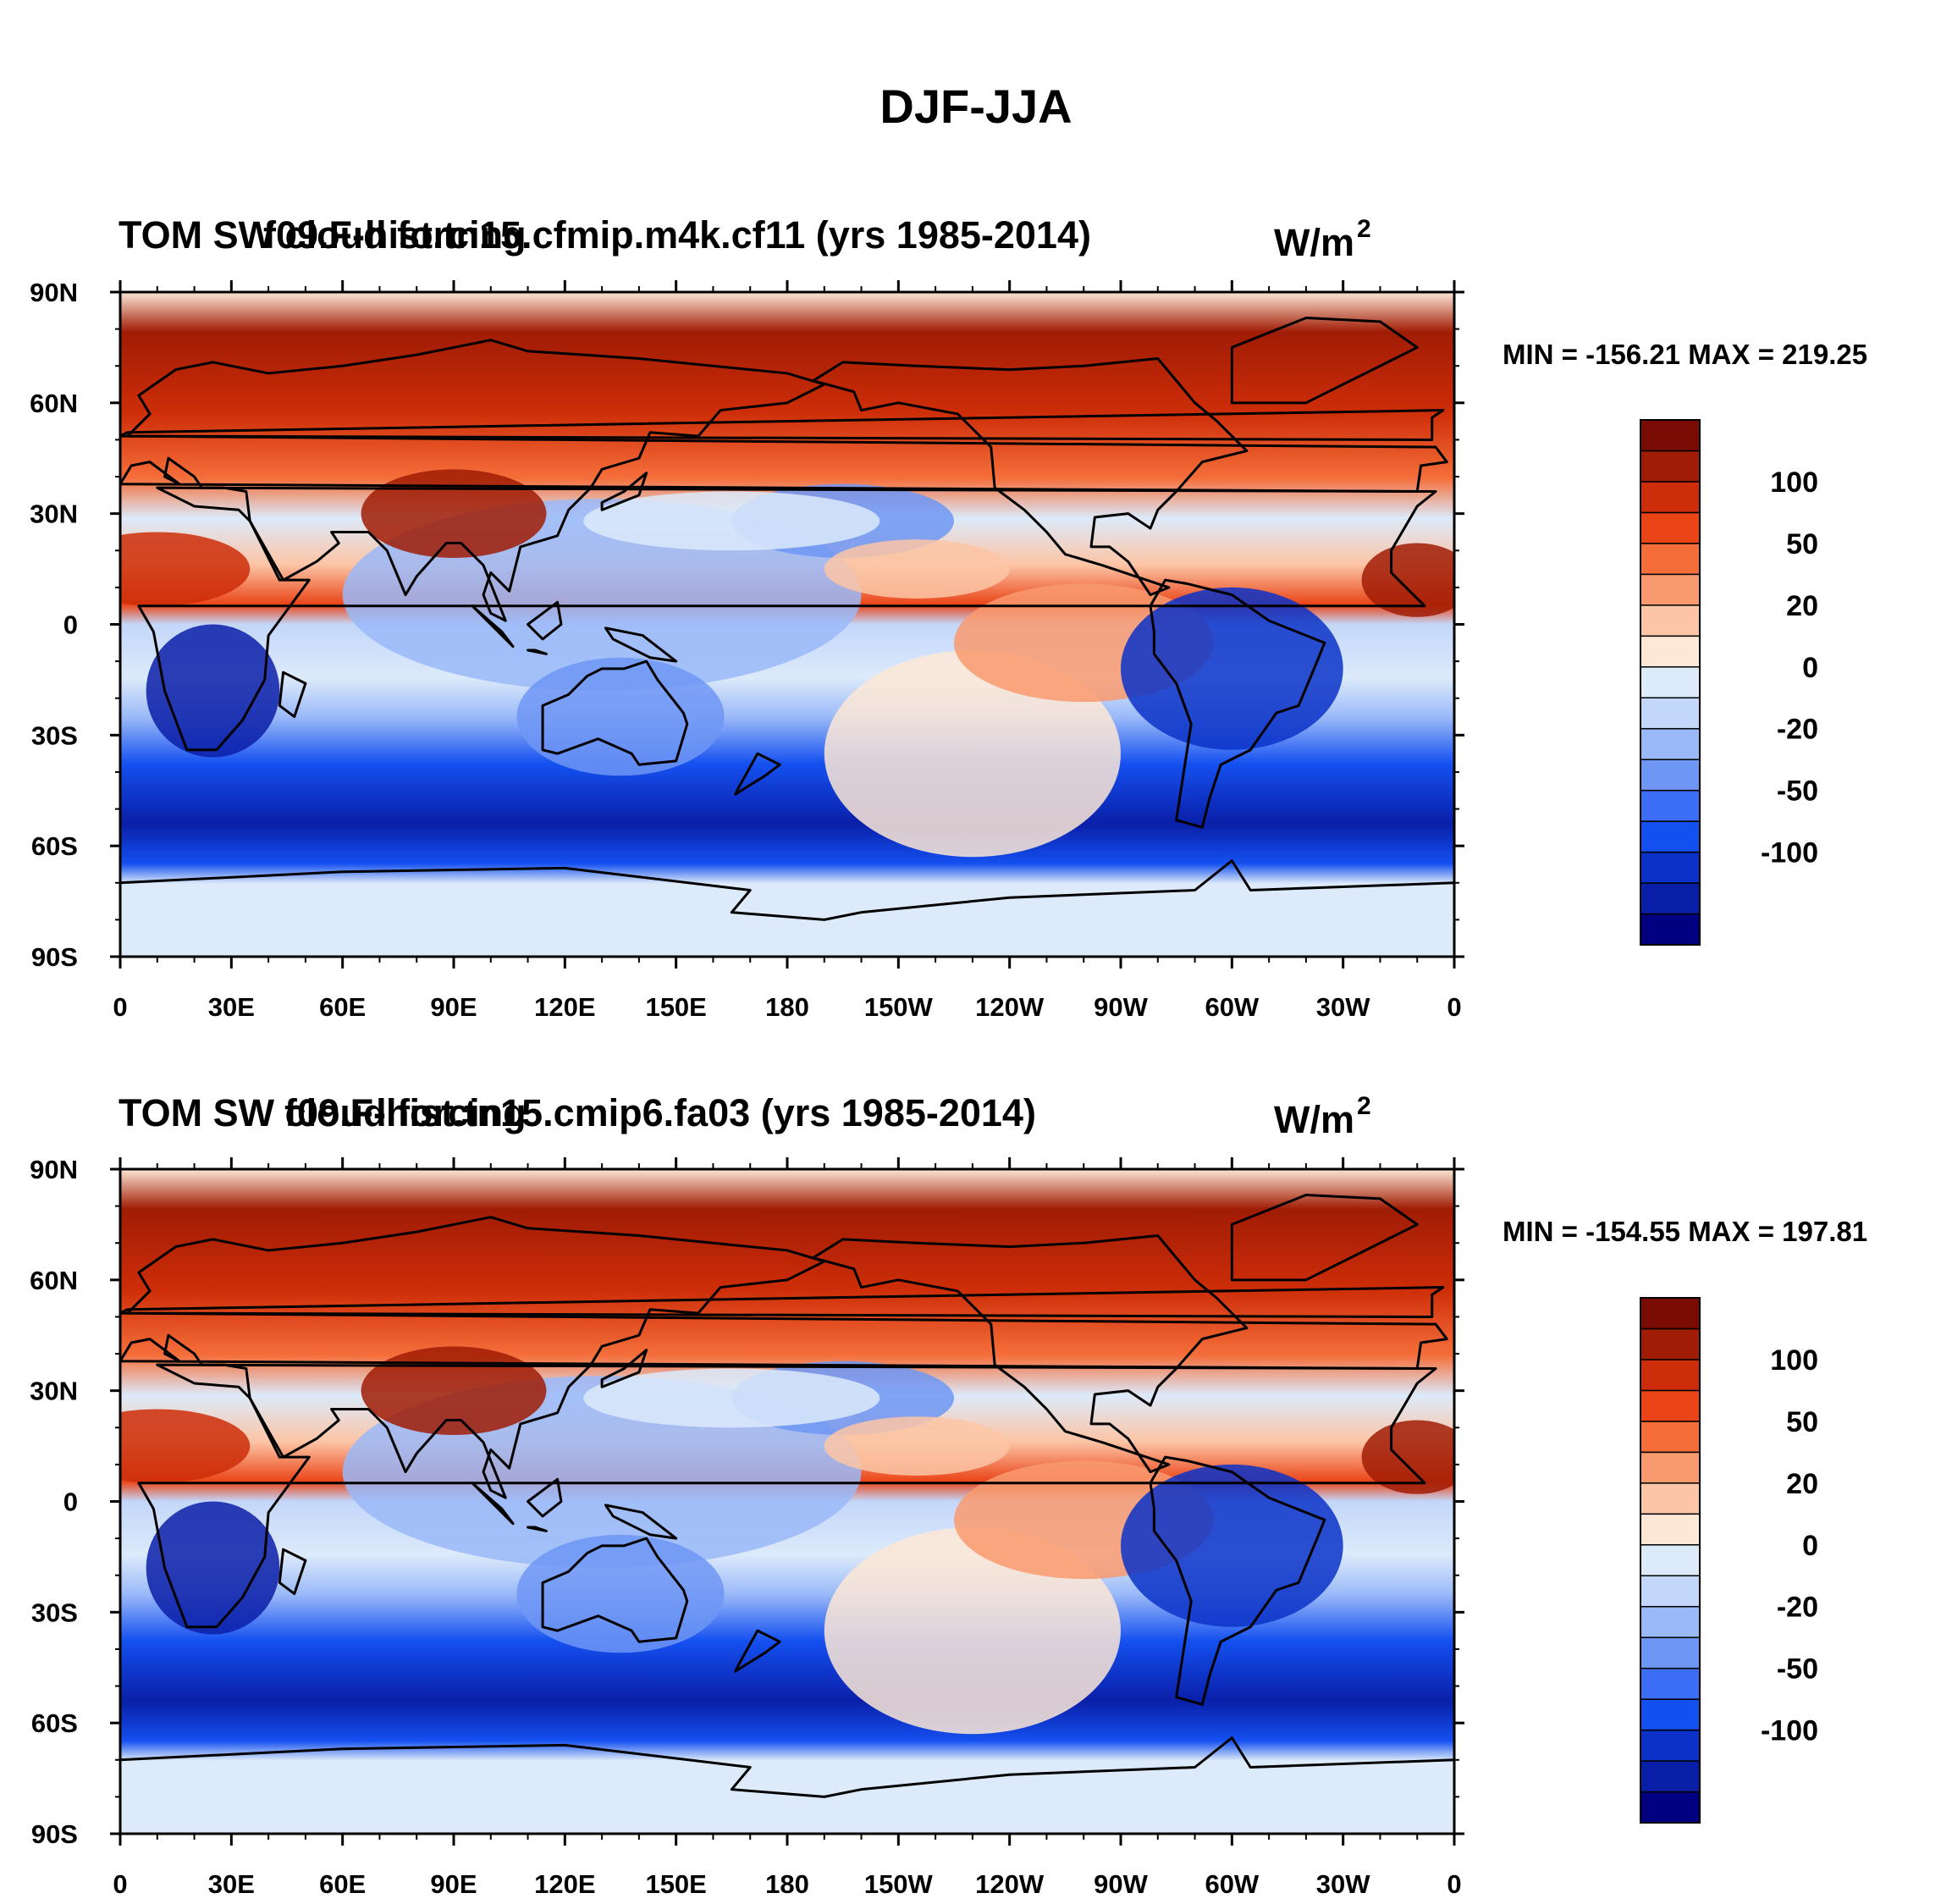 This screenshot has width=1952, height=1904. I want to click on colorbar-label: -50, so click(1797, 791).